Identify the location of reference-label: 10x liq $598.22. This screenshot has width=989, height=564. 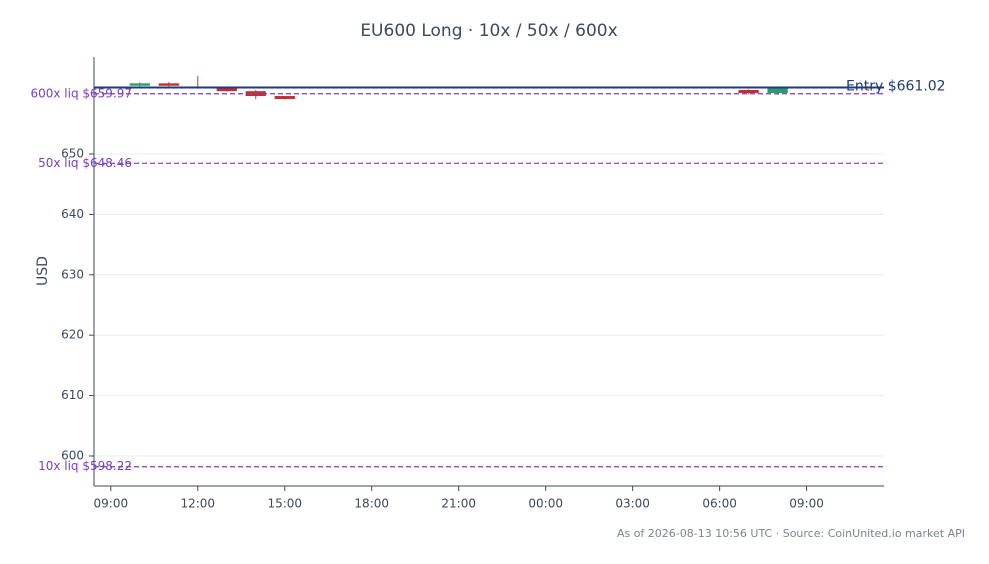
(85, 466).